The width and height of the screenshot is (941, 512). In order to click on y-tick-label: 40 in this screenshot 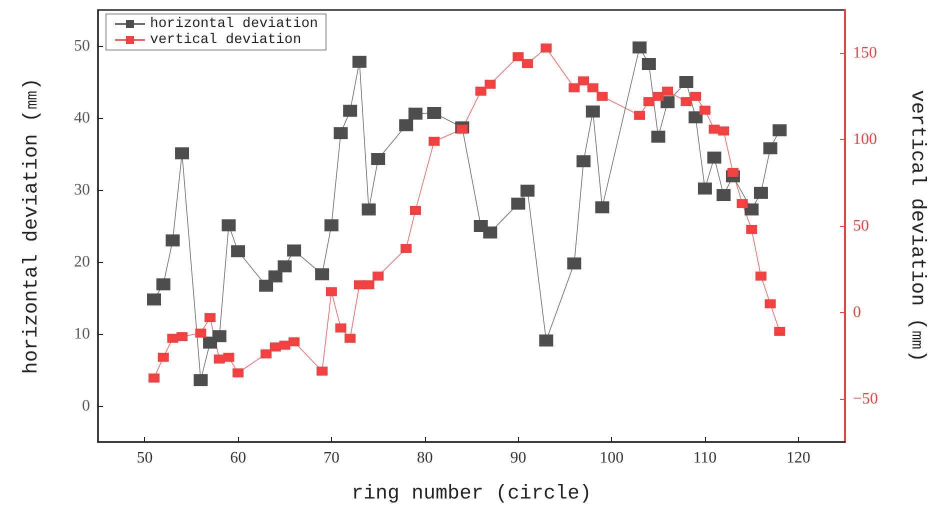, I will do `click(82, 118)`.